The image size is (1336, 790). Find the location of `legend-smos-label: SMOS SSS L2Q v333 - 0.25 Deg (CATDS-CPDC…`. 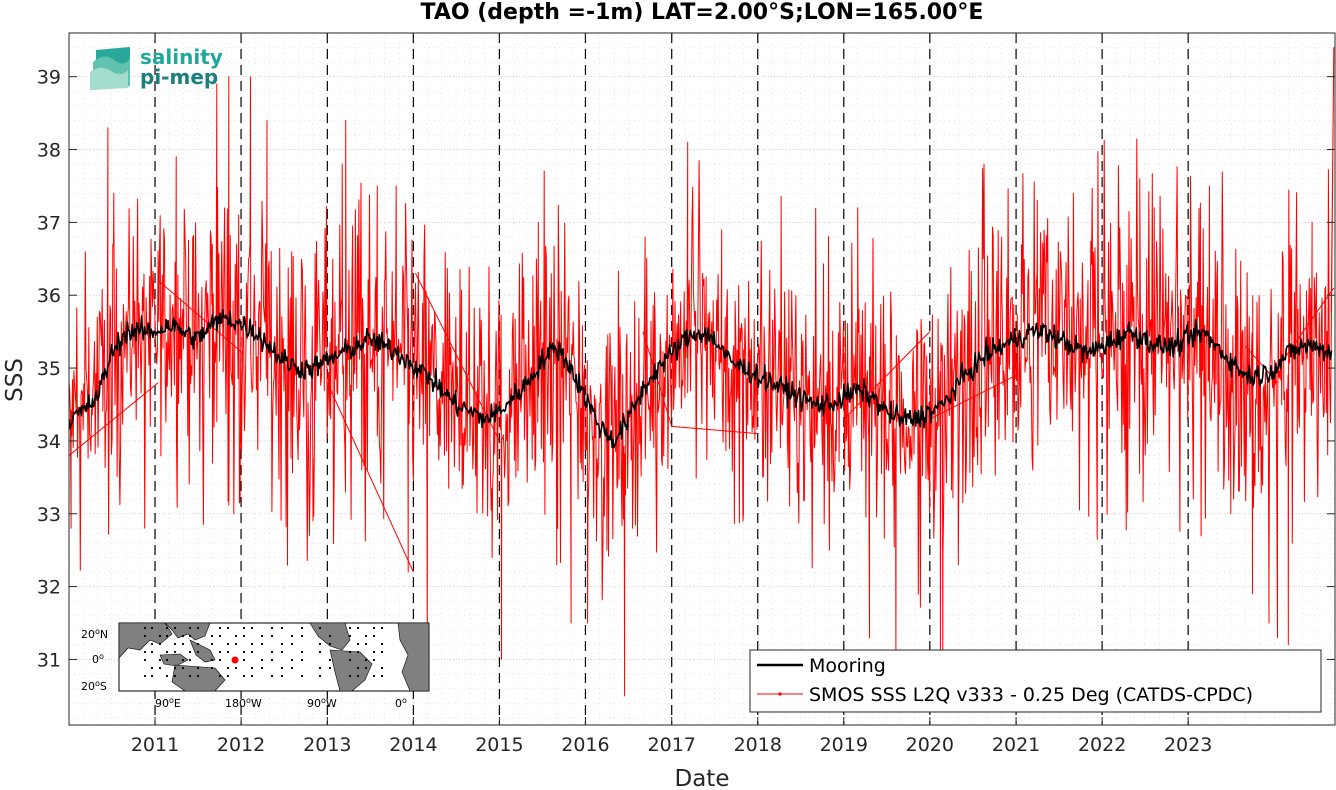

legend-smos-label: SMOS SSS L2Q v333 - 0.25 Deg (CATDS-CPDC… is located at coordinates (1031, 695).